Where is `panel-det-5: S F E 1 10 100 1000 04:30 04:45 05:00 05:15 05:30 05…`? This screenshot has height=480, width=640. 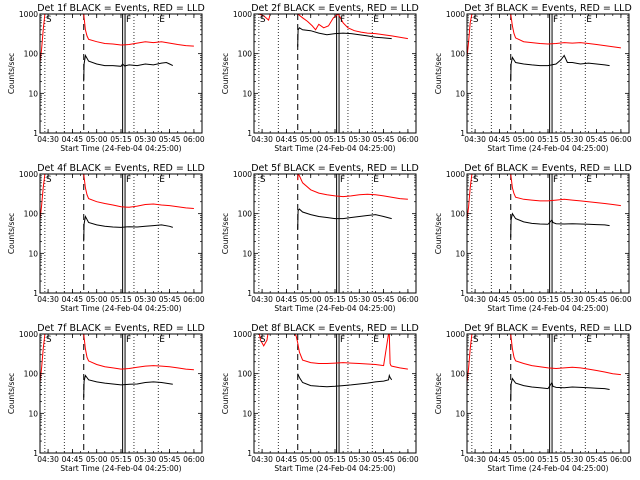
panel-det-5: S F E 1 10 100 1000 04:30 04:45 05:00 05:15 05:30 05… is located at coordinates (320, 238).